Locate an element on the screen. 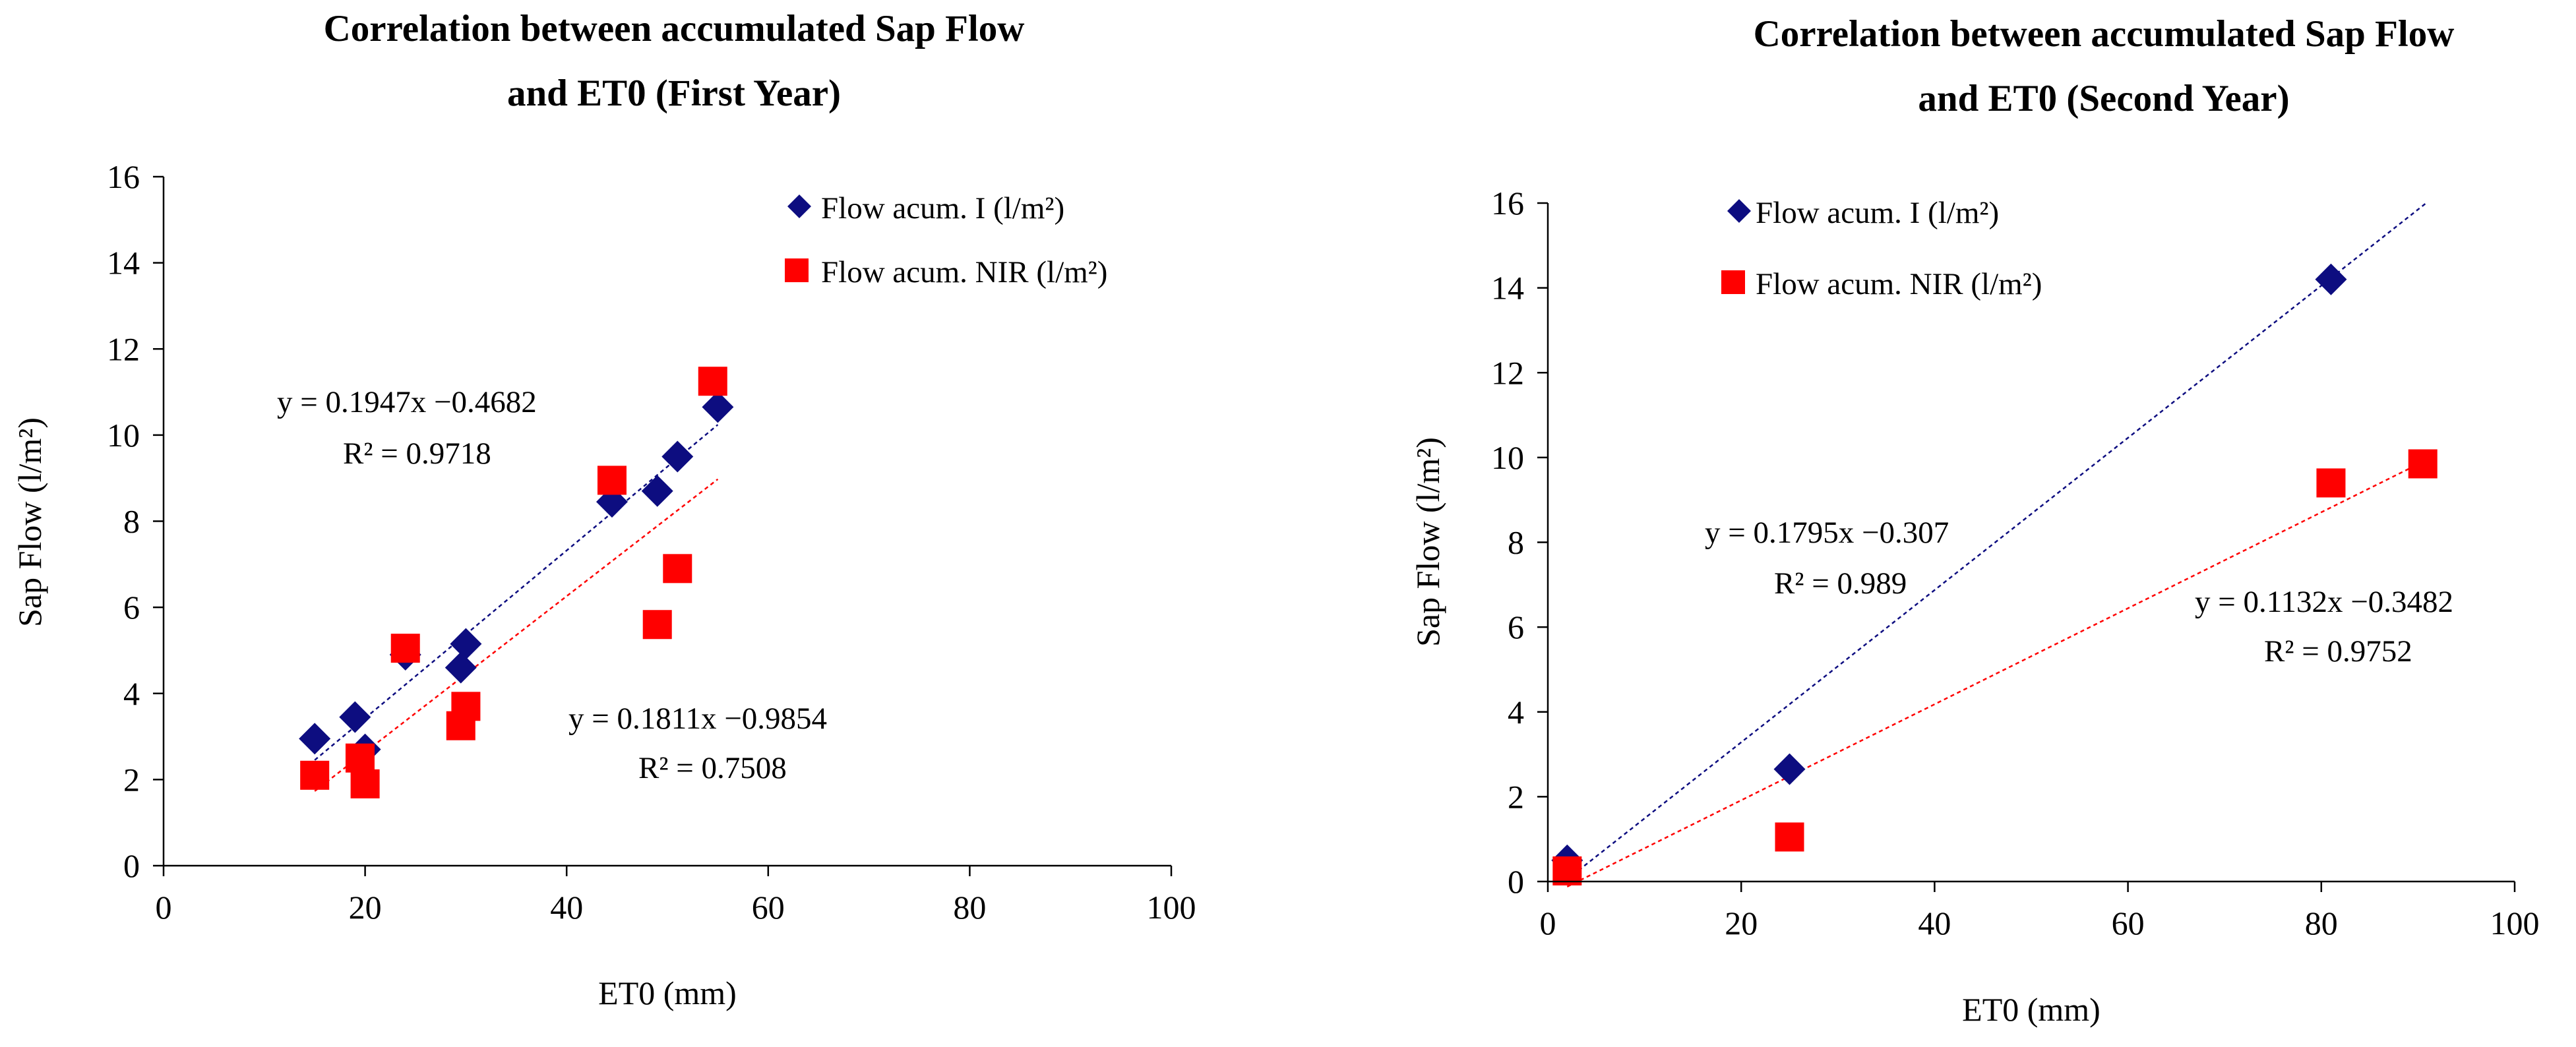  chart-title-line-2: and ET0 (First Year) is located at coordinates (674, 94).